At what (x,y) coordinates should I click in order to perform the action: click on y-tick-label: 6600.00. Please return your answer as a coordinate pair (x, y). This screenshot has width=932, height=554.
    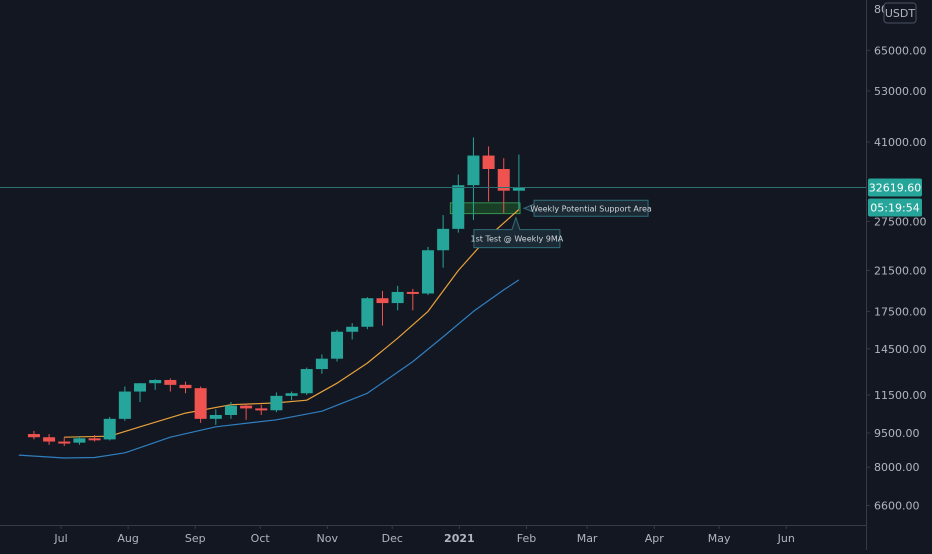
    Looking at the image, I should click on (897, 505).